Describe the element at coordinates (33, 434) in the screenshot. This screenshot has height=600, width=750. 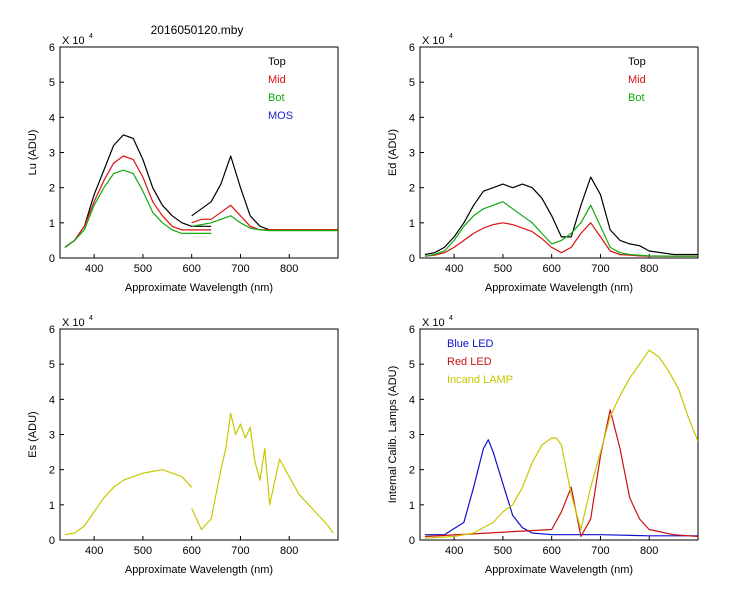
I see `y-axis-label: Es (ADU)` at that location.